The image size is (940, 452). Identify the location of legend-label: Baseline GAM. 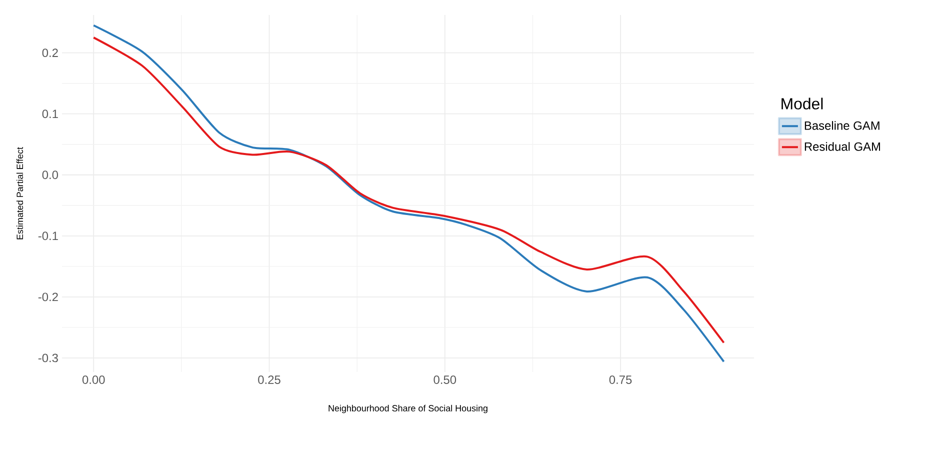
(842, 125).